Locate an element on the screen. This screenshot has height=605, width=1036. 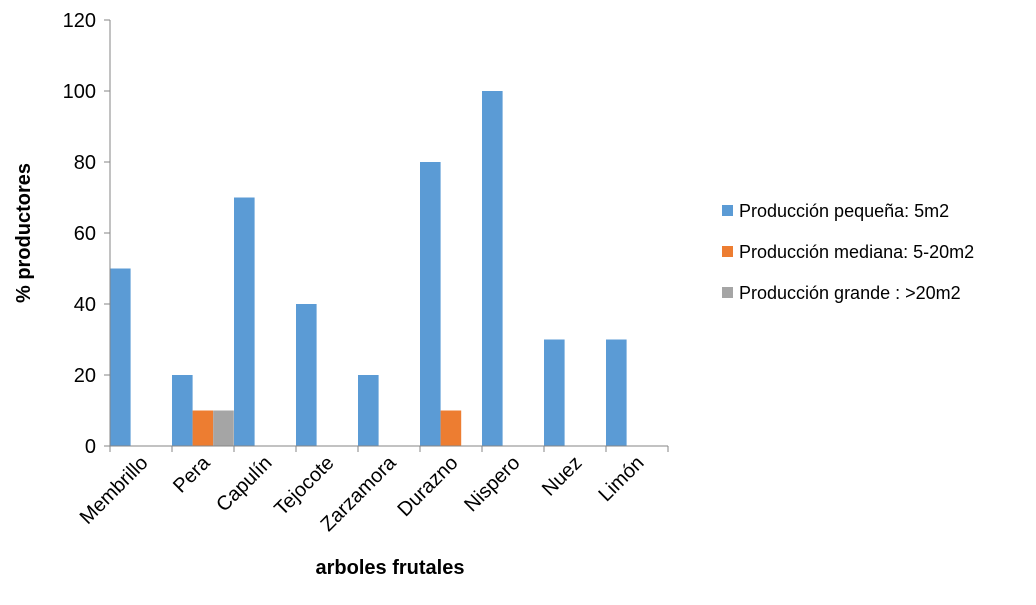
legend-label: Producción mediana: 5-20m2 is located at coordinates (856, 252).